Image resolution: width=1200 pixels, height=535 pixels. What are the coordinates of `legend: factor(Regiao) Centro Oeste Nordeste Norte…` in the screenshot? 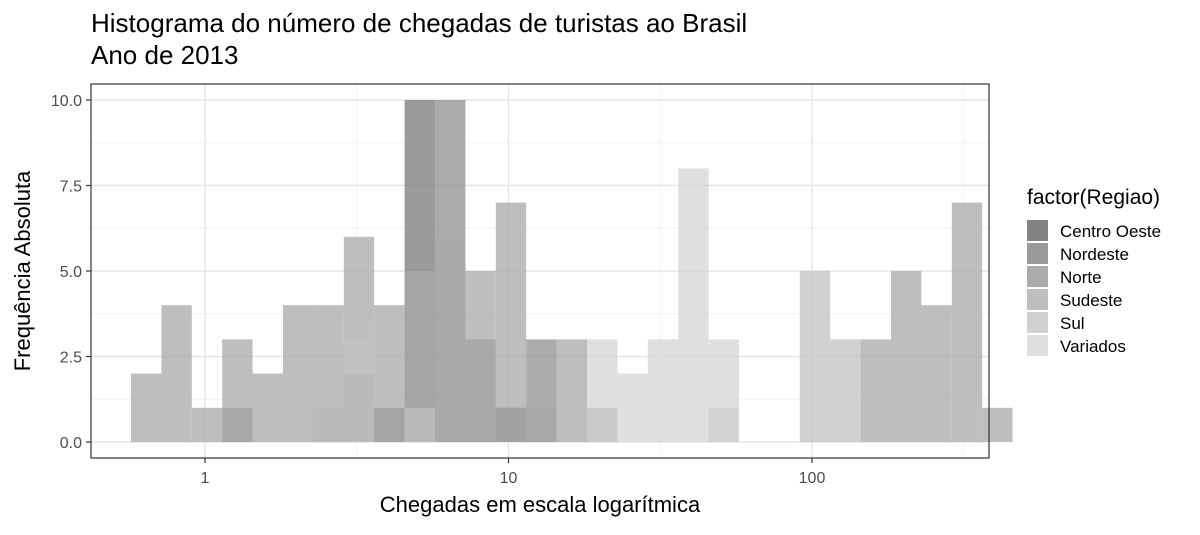 It's located at (1094, 271).